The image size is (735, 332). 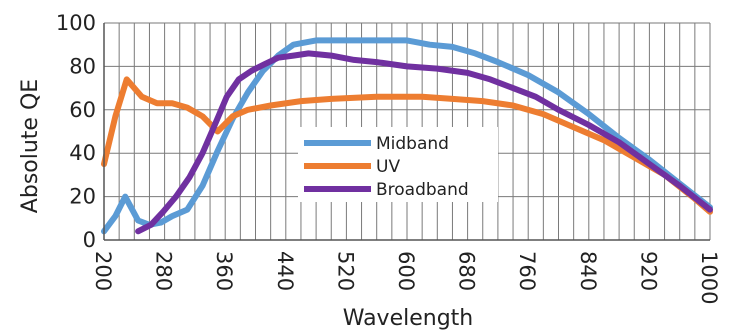 I want to click on x-tick-label: 280, so click(x=164, y=271).